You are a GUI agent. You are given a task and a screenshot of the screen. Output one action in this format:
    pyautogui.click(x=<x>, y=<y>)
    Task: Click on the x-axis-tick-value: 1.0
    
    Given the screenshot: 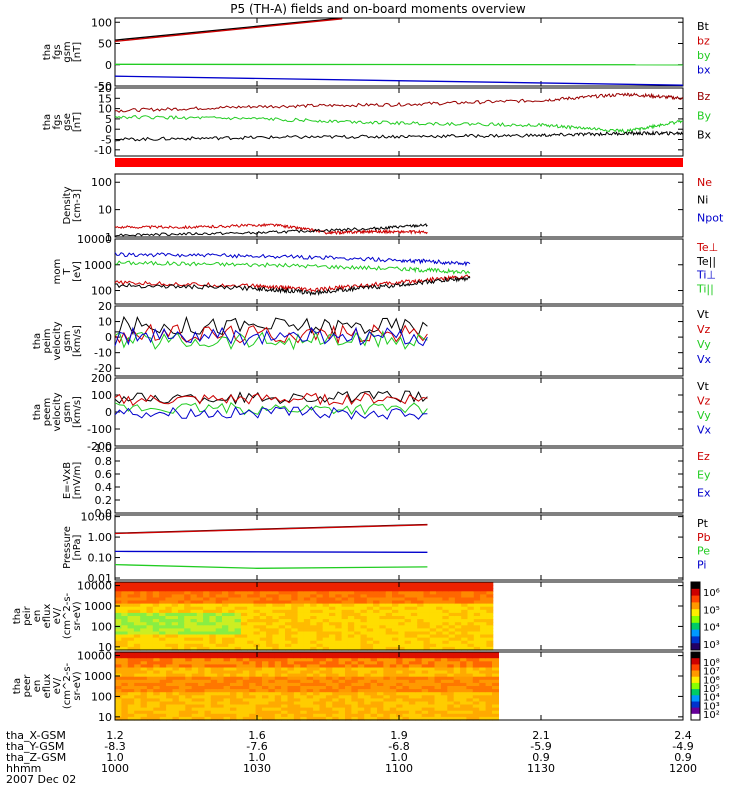 What is the action you would take?
    pyautogui.click(x=399, y=757)
    